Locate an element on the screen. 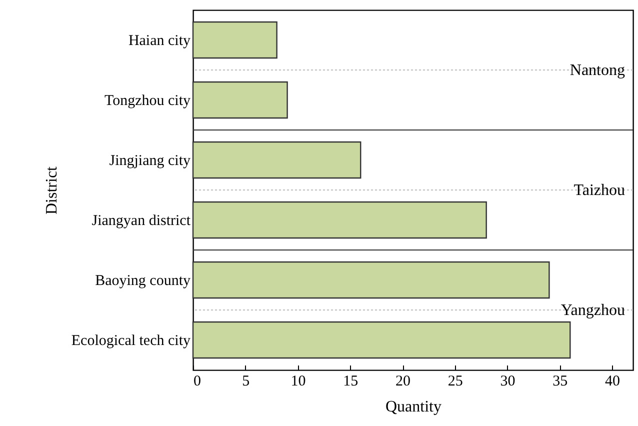 The width and height of the screenshot is (638, 426). x-tick-label: 40 is located at coordinates (612, 382).